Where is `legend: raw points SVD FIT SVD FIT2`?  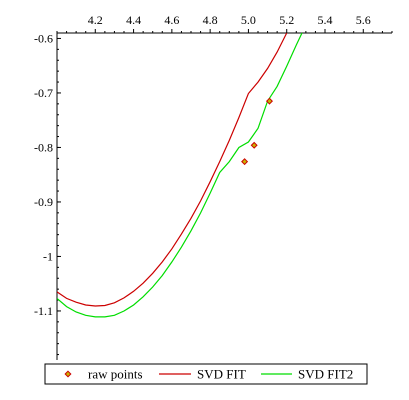
legend: raw points SVD FIT SVD FIT2 is located at coordinates (206, 374).